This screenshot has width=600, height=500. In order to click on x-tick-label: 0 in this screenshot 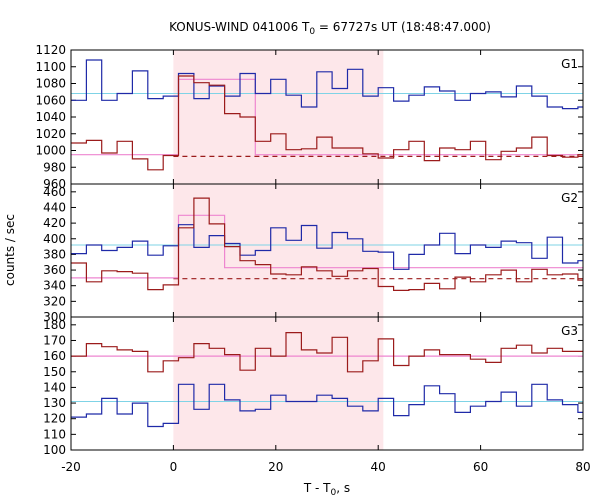, I will do `click(174, 467)`.